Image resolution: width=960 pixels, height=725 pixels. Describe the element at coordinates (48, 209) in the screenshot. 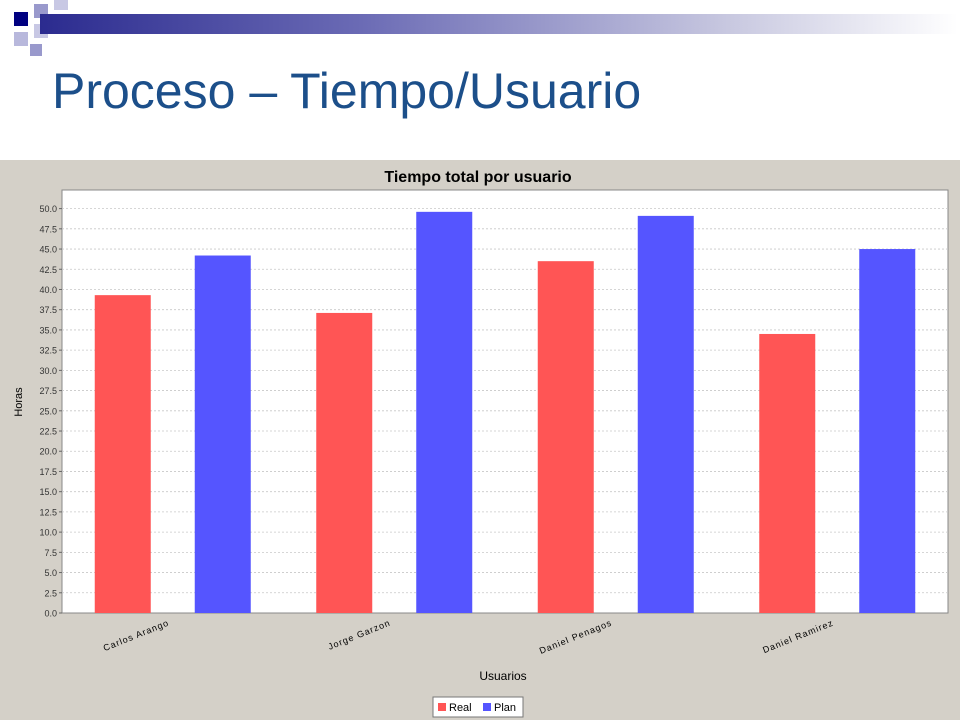

I see `y-tick-label: 50.0` at that location.